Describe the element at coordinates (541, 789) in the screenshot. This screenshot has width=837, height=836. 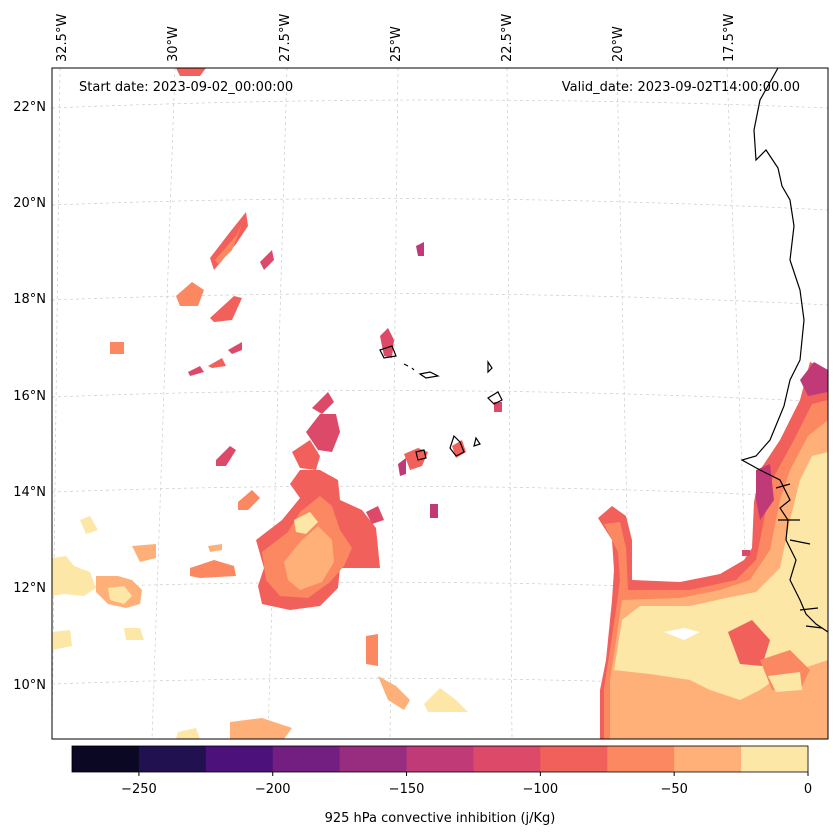
I see `colorbar-tick: −100` at that location.